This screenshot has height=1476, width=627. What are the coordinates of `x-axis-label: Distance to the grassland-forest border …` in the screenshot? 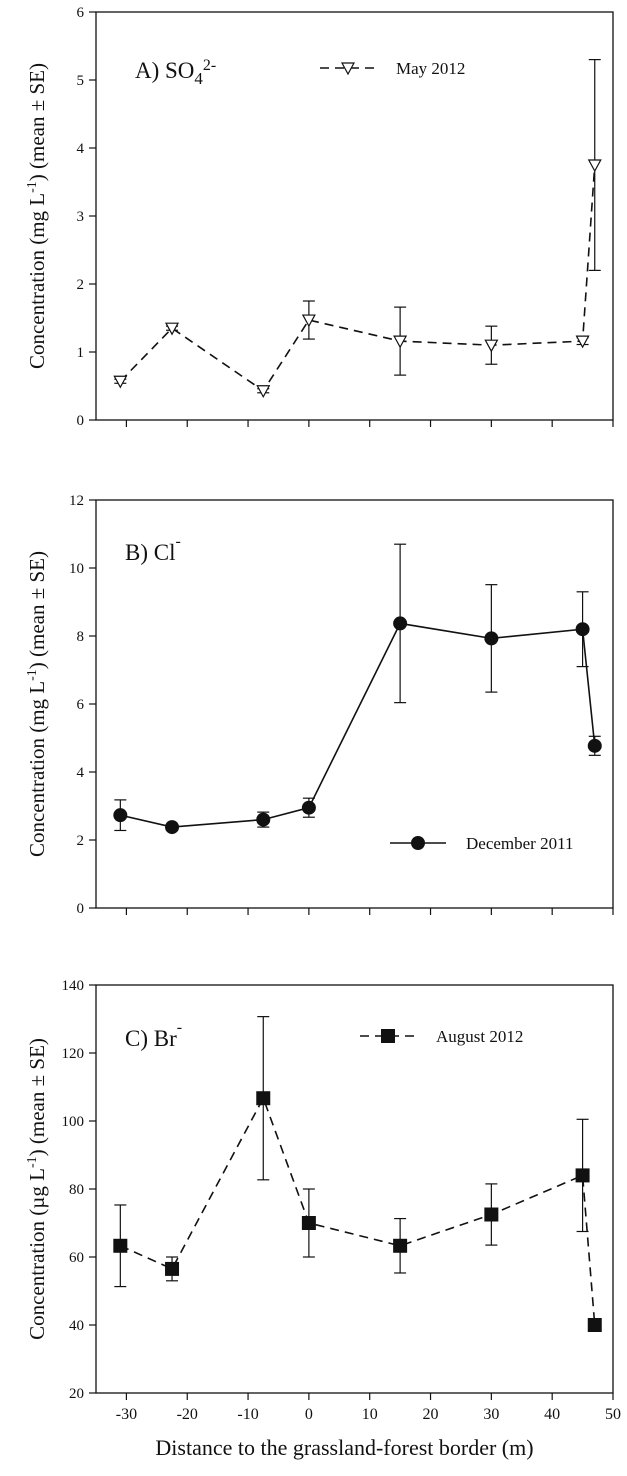 It's located at (344, 1447).